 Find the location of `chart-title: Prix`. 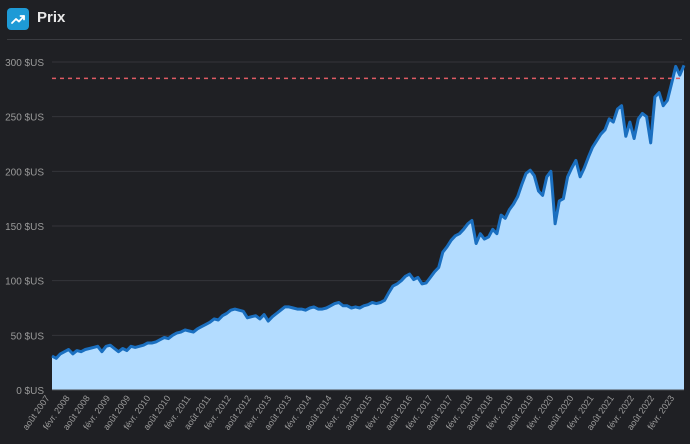

chart-title: Prix is located at coordinates (51, 17).